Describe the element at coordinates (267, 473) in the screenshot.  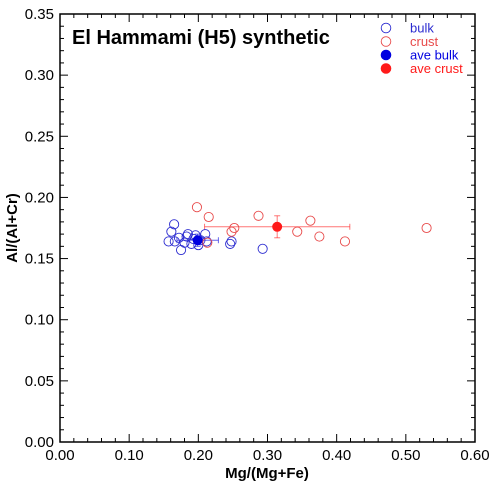
I see `x-axis-title: Mg/(Mg+Fe)` at that location.